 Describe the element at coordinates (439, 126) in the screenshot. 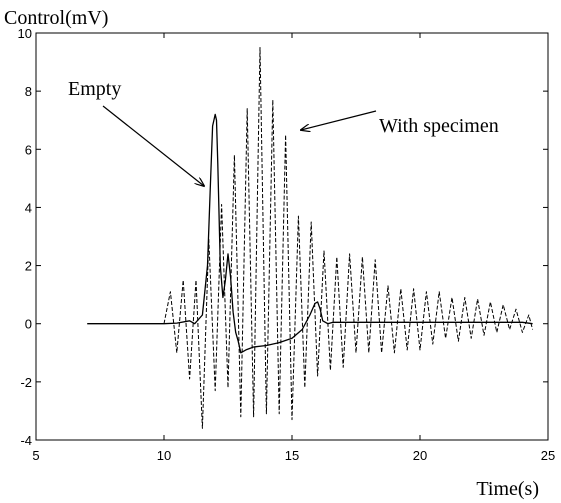

I see `annotation-specimen-label: With specimen` at that location.